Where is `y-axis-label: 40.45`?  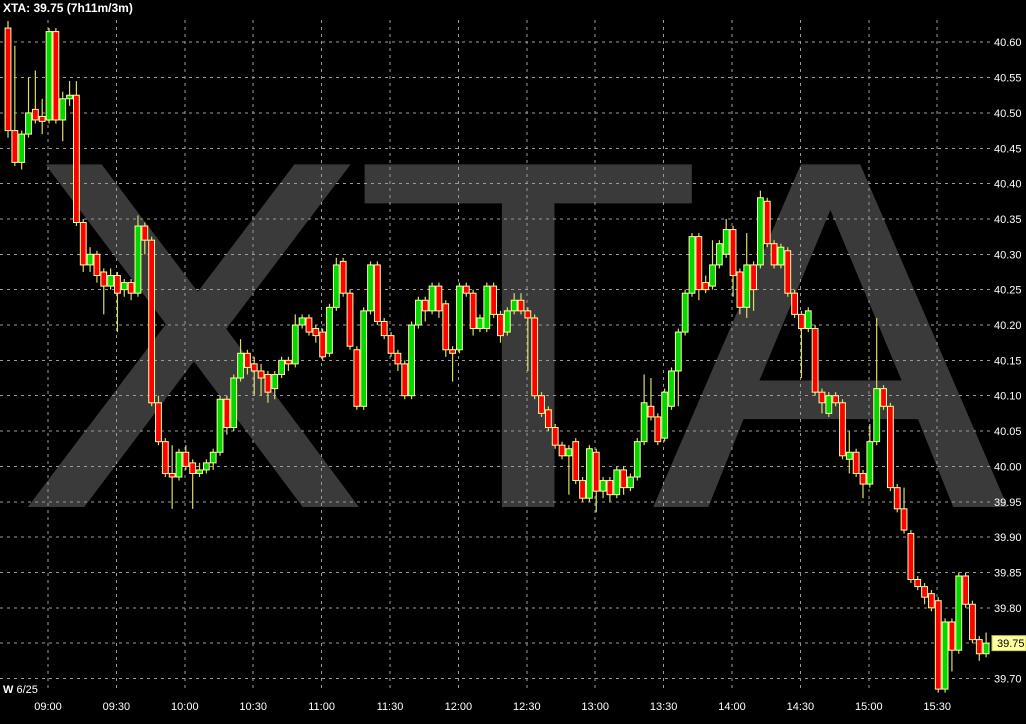 y-axis-label: 40.45 is located at coordinates (1008, 149).